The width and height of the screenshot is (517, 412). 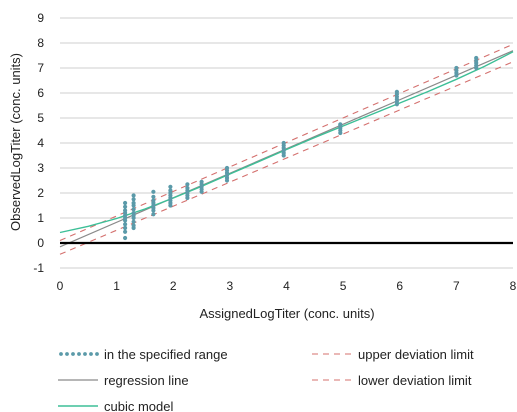 I want to click on x-tick-label: 7, so click(x=456, y=286).